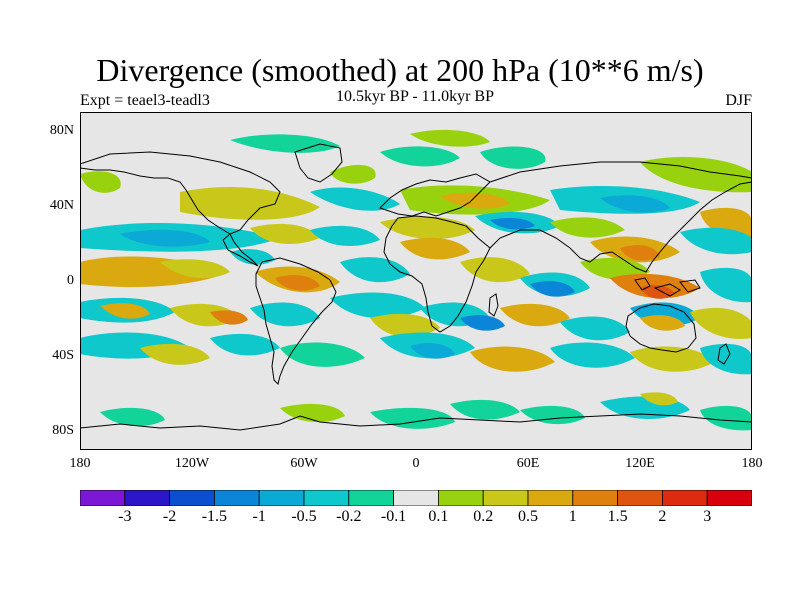  What do you see at coordinates (349, 516) in the screenshot?
I see `colorbar-label-5: -0.2` at bounding box center [349, 516].